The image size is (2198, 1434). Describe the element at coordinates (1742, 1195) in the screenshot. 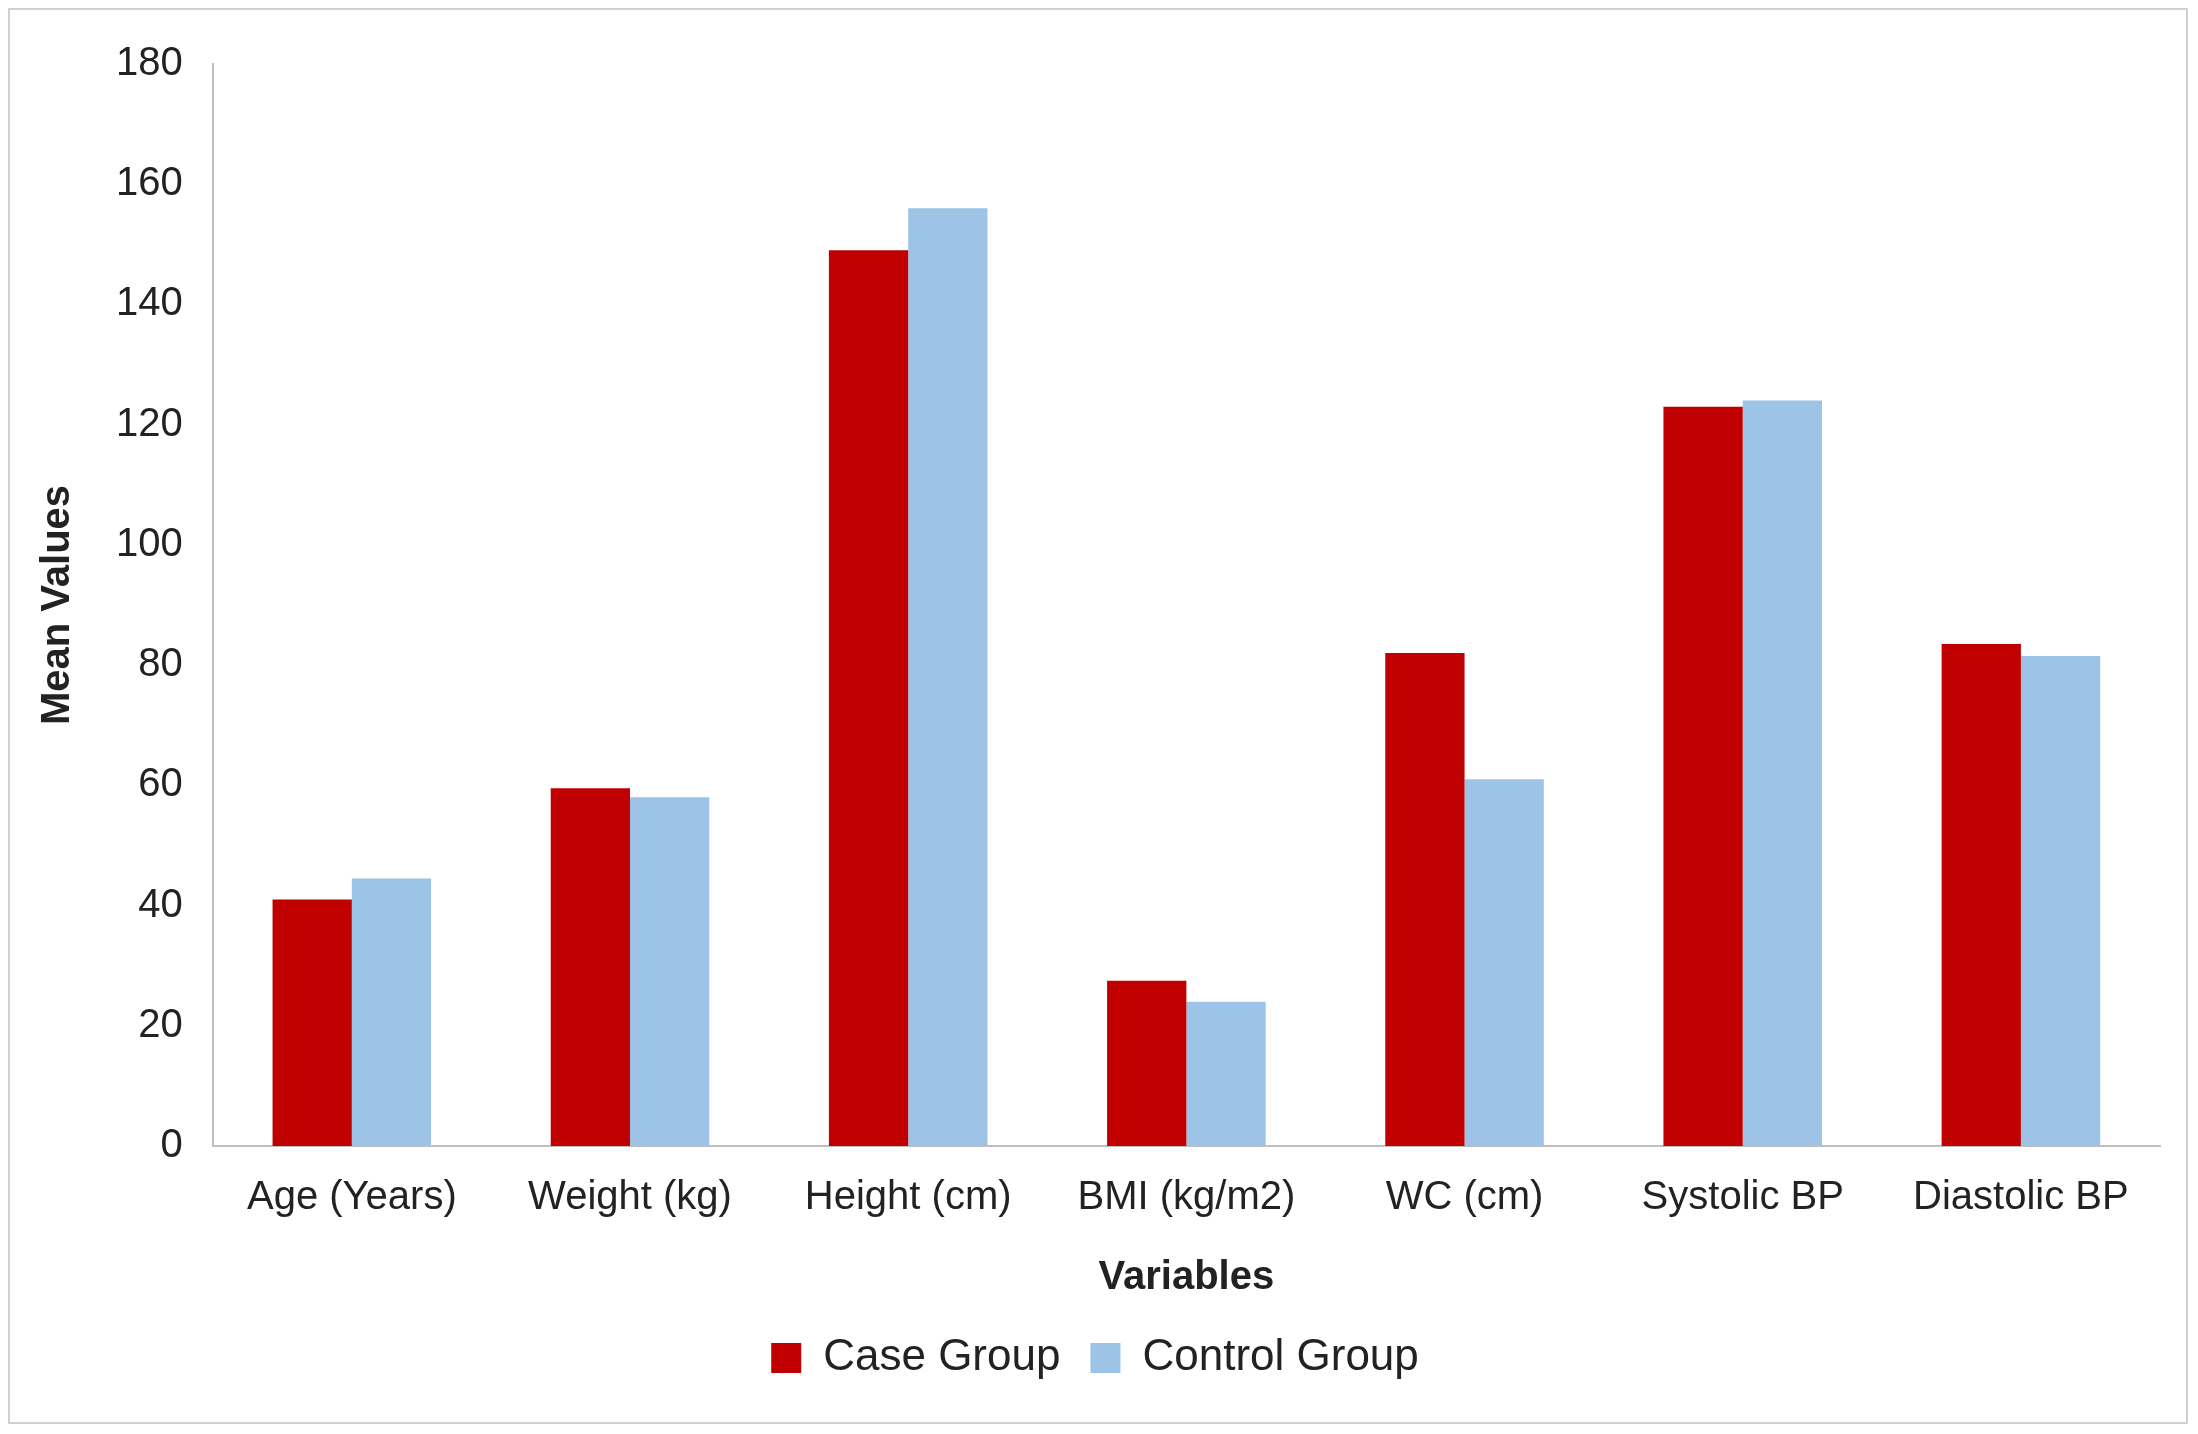

I see `x-tick-label: Systolic BP` at that location.